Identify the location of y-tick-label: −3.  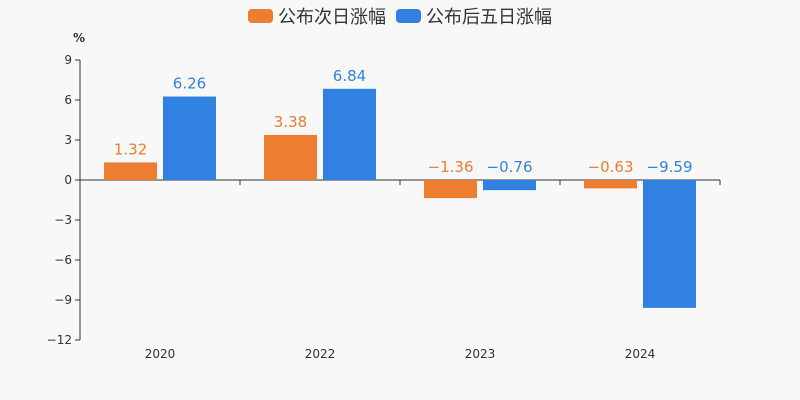
(63, 220).